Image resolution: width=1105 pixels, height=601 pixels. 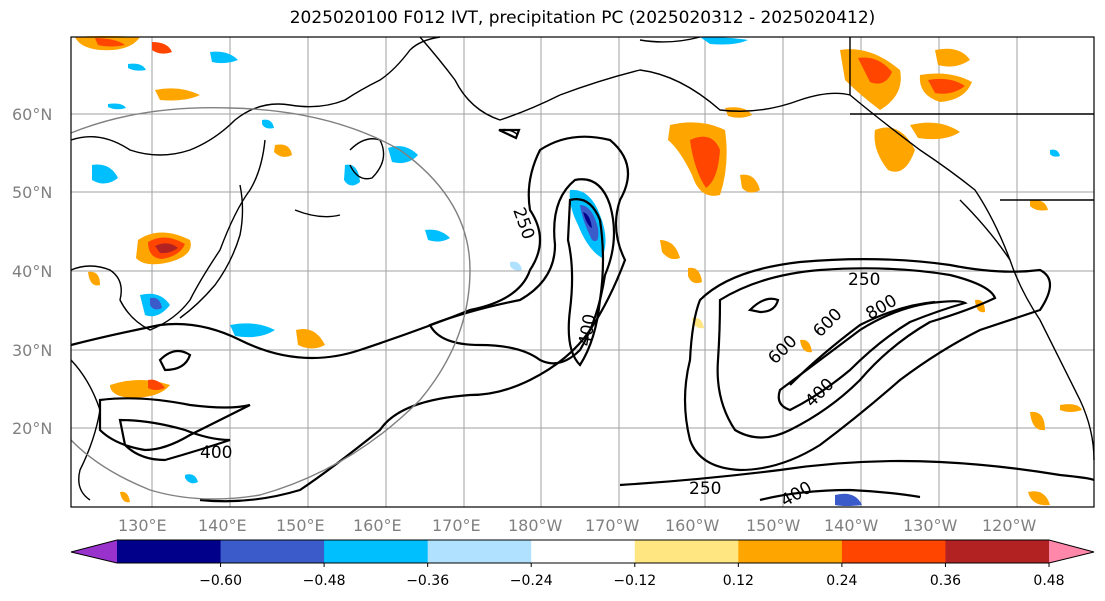 I want to click on lon-label: 160°W, so click(x=692, y=525).